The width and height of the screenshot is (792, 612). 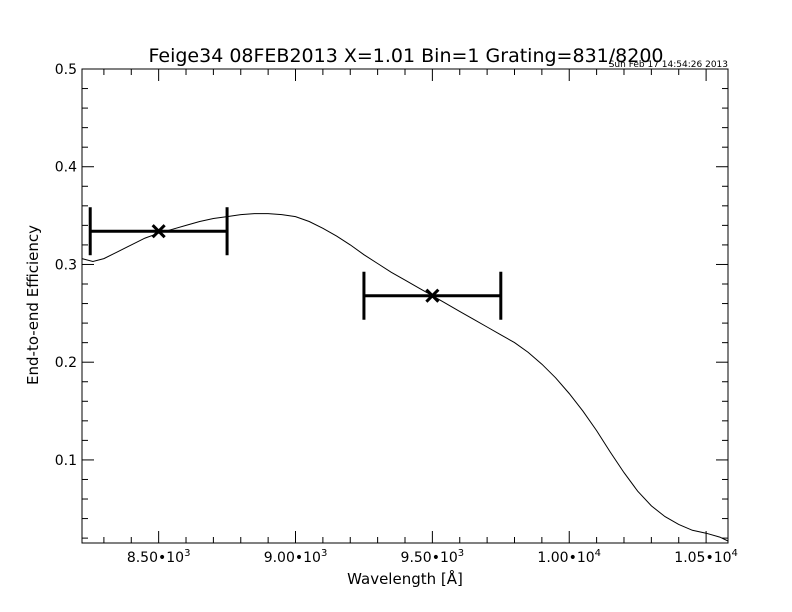 What do you see at coordinates (296, 557) in the screenshot?
I see `x-tick-label: 9.00•103` at bounding box center [296, 557].